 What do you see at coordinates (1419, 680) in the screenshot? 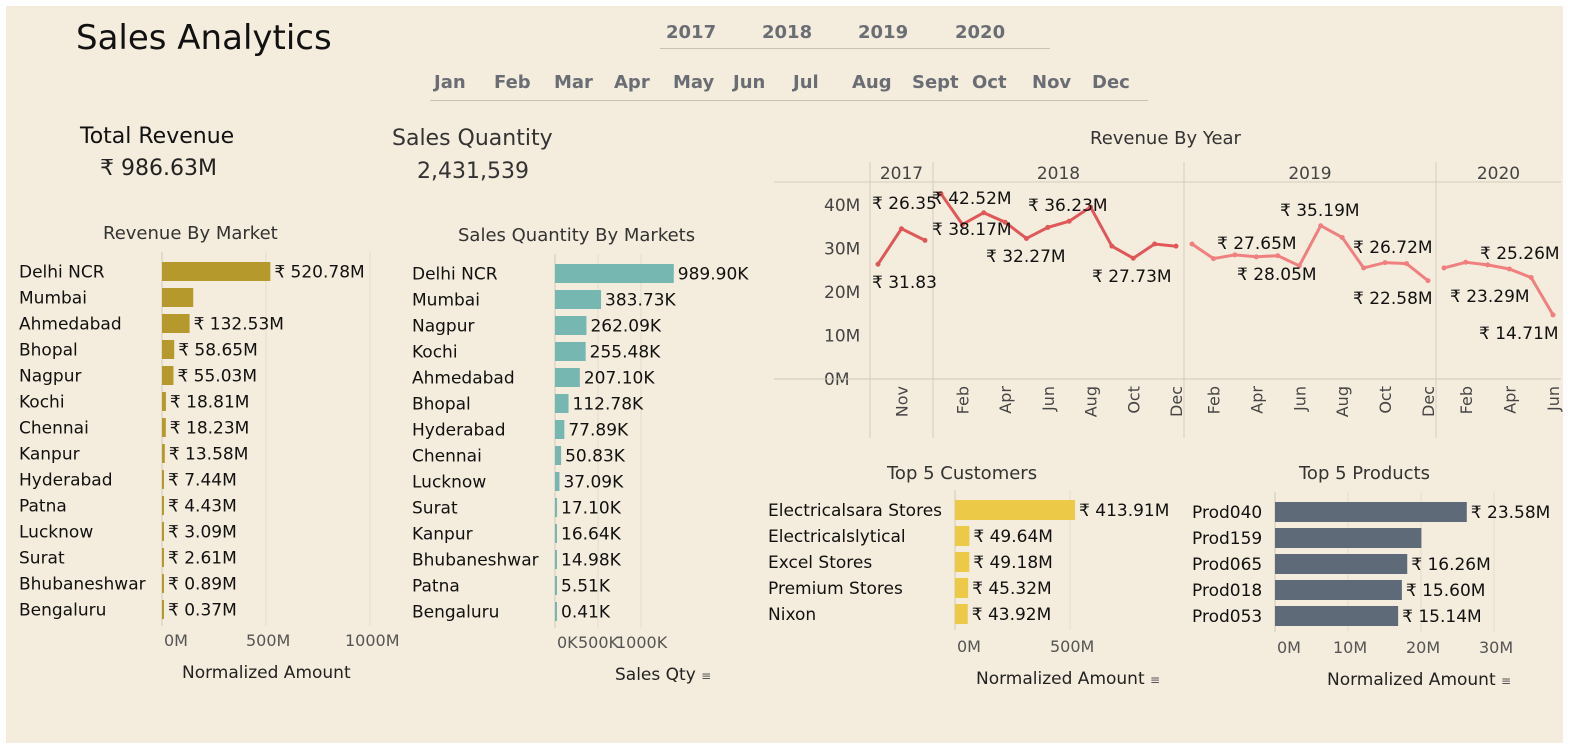
I see `products-xlabel: Normalized Amount ≡` at bounding box center [1419, 680].